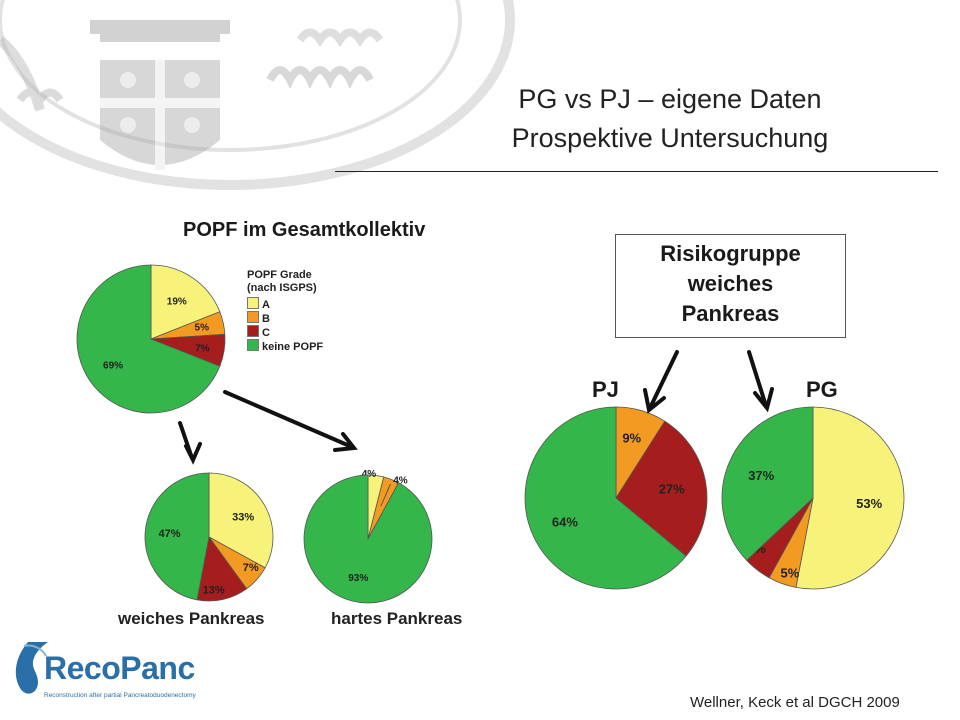 This screenshot has width=960, height=720. What do you see at coordinates (822, 389) in the screenshot?
I see `label-pg: PG` at bounding box center [822, 389].